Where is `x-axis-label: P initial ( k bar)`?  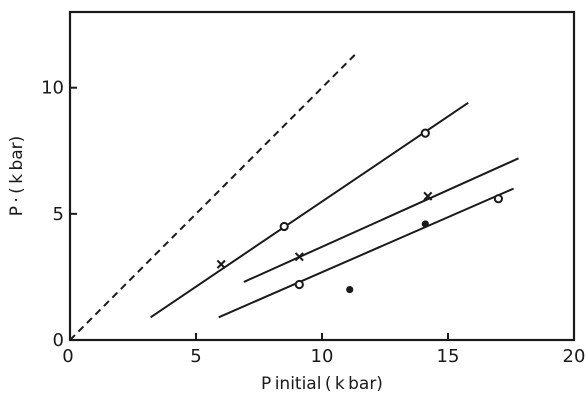 x-axis-label: P initial ( k bar) is located at coordinates (322, 384).